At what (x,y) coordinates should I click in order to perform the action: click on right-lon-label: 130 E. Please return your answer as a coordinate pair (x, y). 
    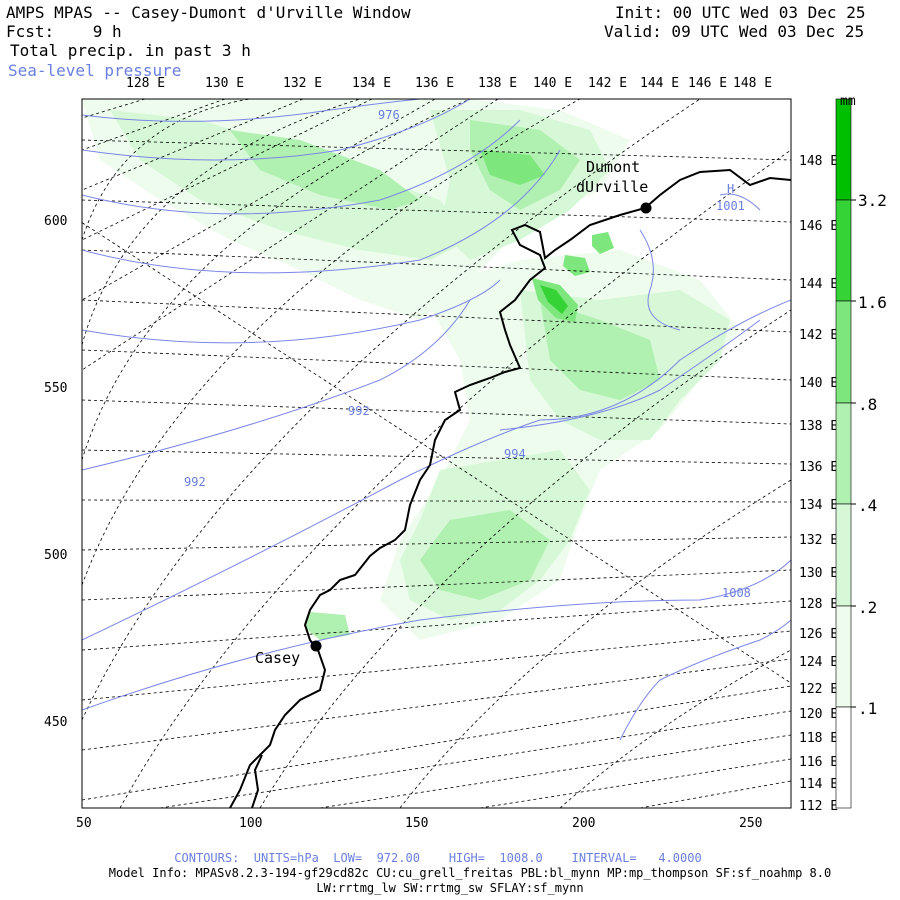
    Looking at the image, I should click on (819, 573).